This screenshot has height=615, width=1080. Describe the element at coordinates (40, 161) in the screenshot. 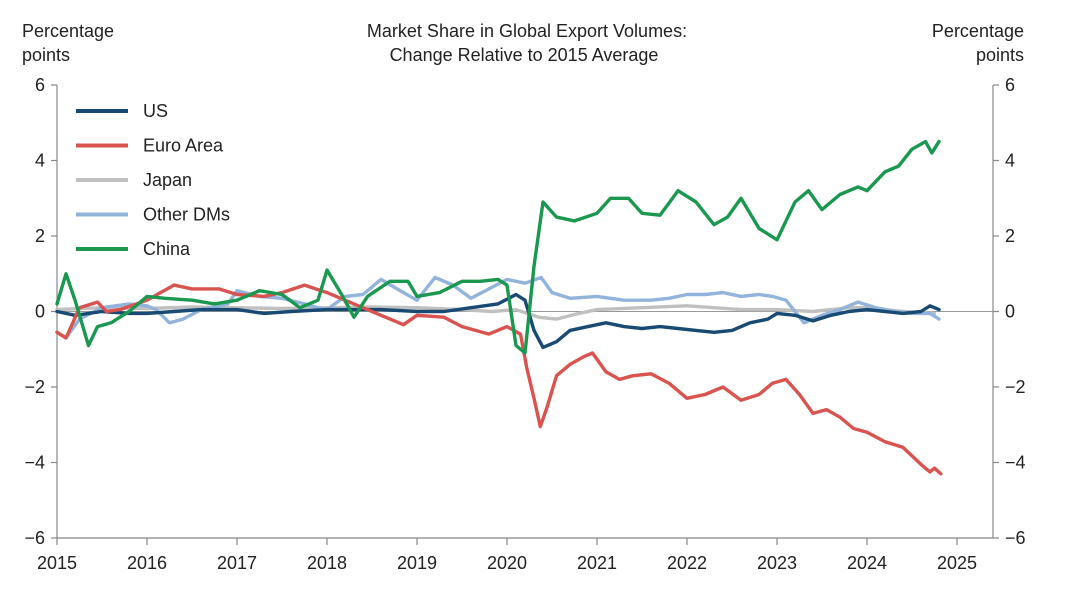

I see `left-y-tick-label: 4` at that location.